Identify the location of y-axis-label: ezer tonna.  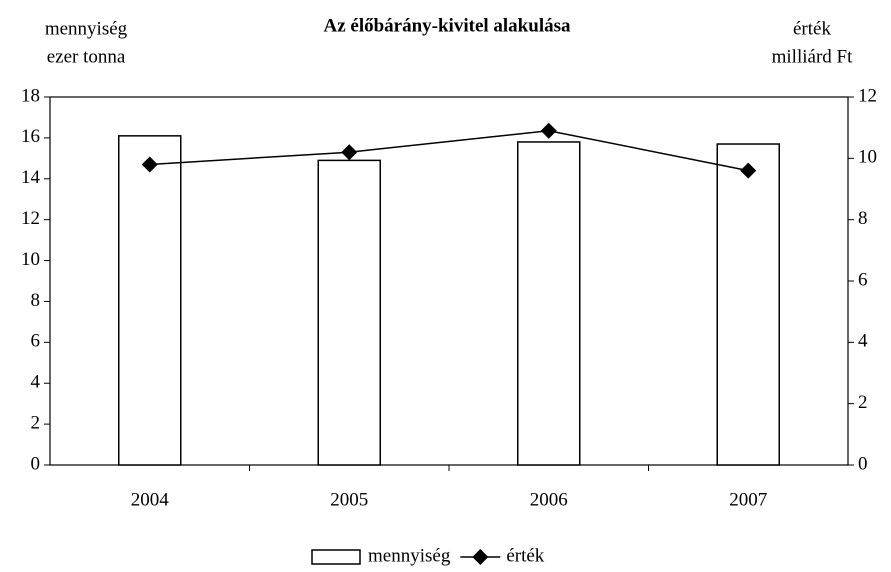
(86, 56).